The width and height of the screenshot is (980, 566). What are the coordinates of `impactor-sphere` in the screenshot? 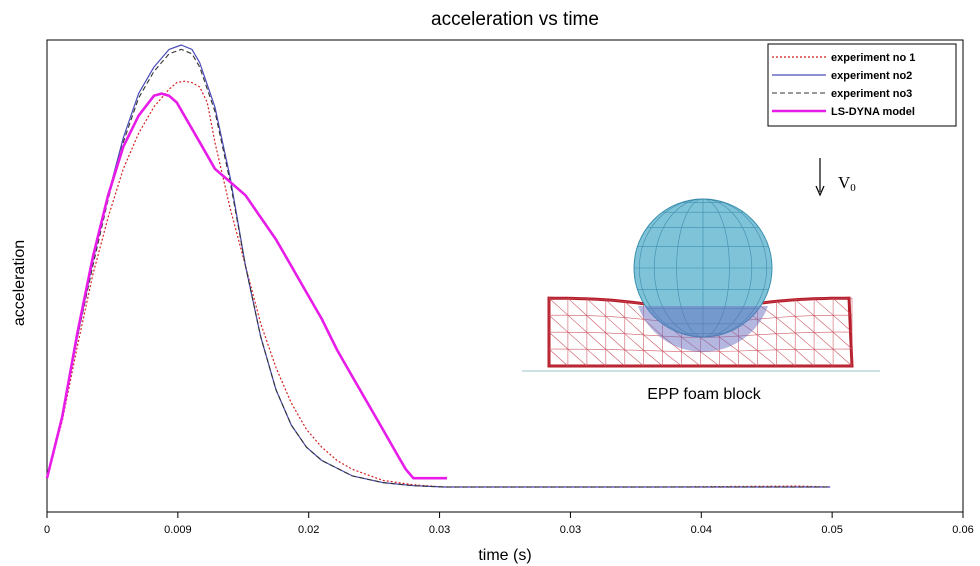 It's located at (703, 275).